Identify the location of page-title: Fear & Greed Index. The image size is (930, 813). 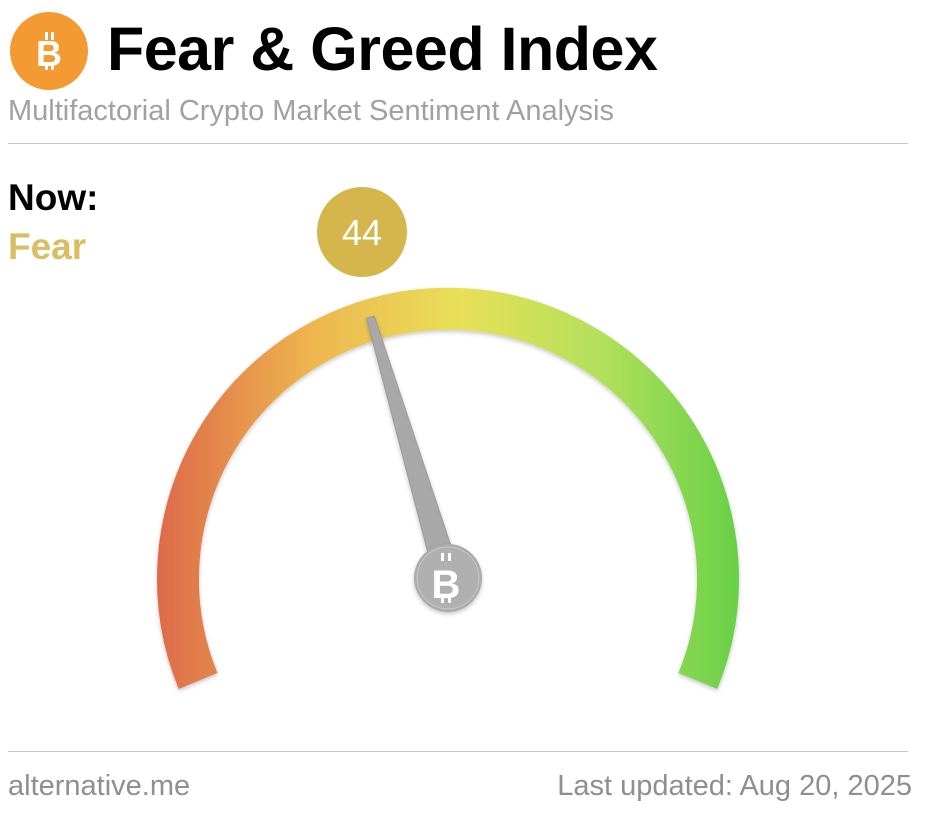
(382, 49).